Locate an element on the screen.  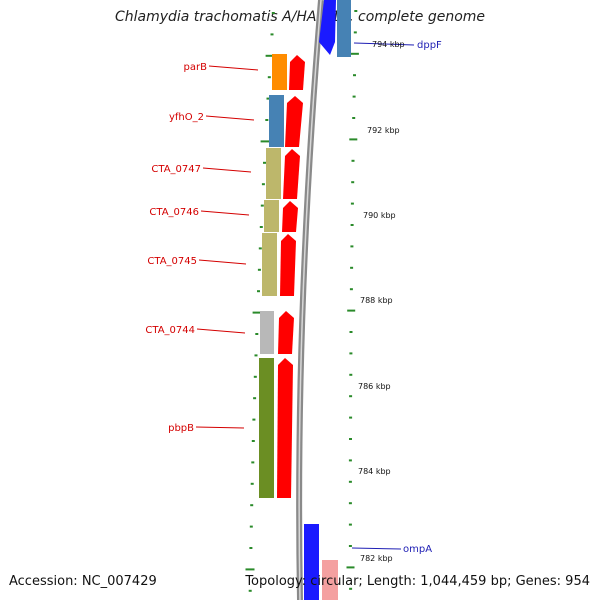
leader-dppf is located at coordinates (384, 44).